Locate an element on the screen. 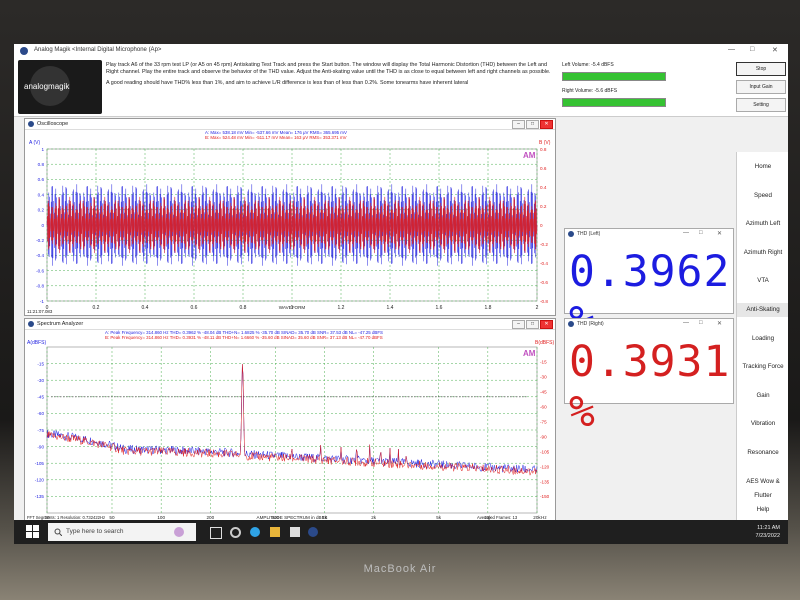  spectrum-titlebar: Spectrum Analyzer ‒ □ ✕ is located at coordinates (290, 324).